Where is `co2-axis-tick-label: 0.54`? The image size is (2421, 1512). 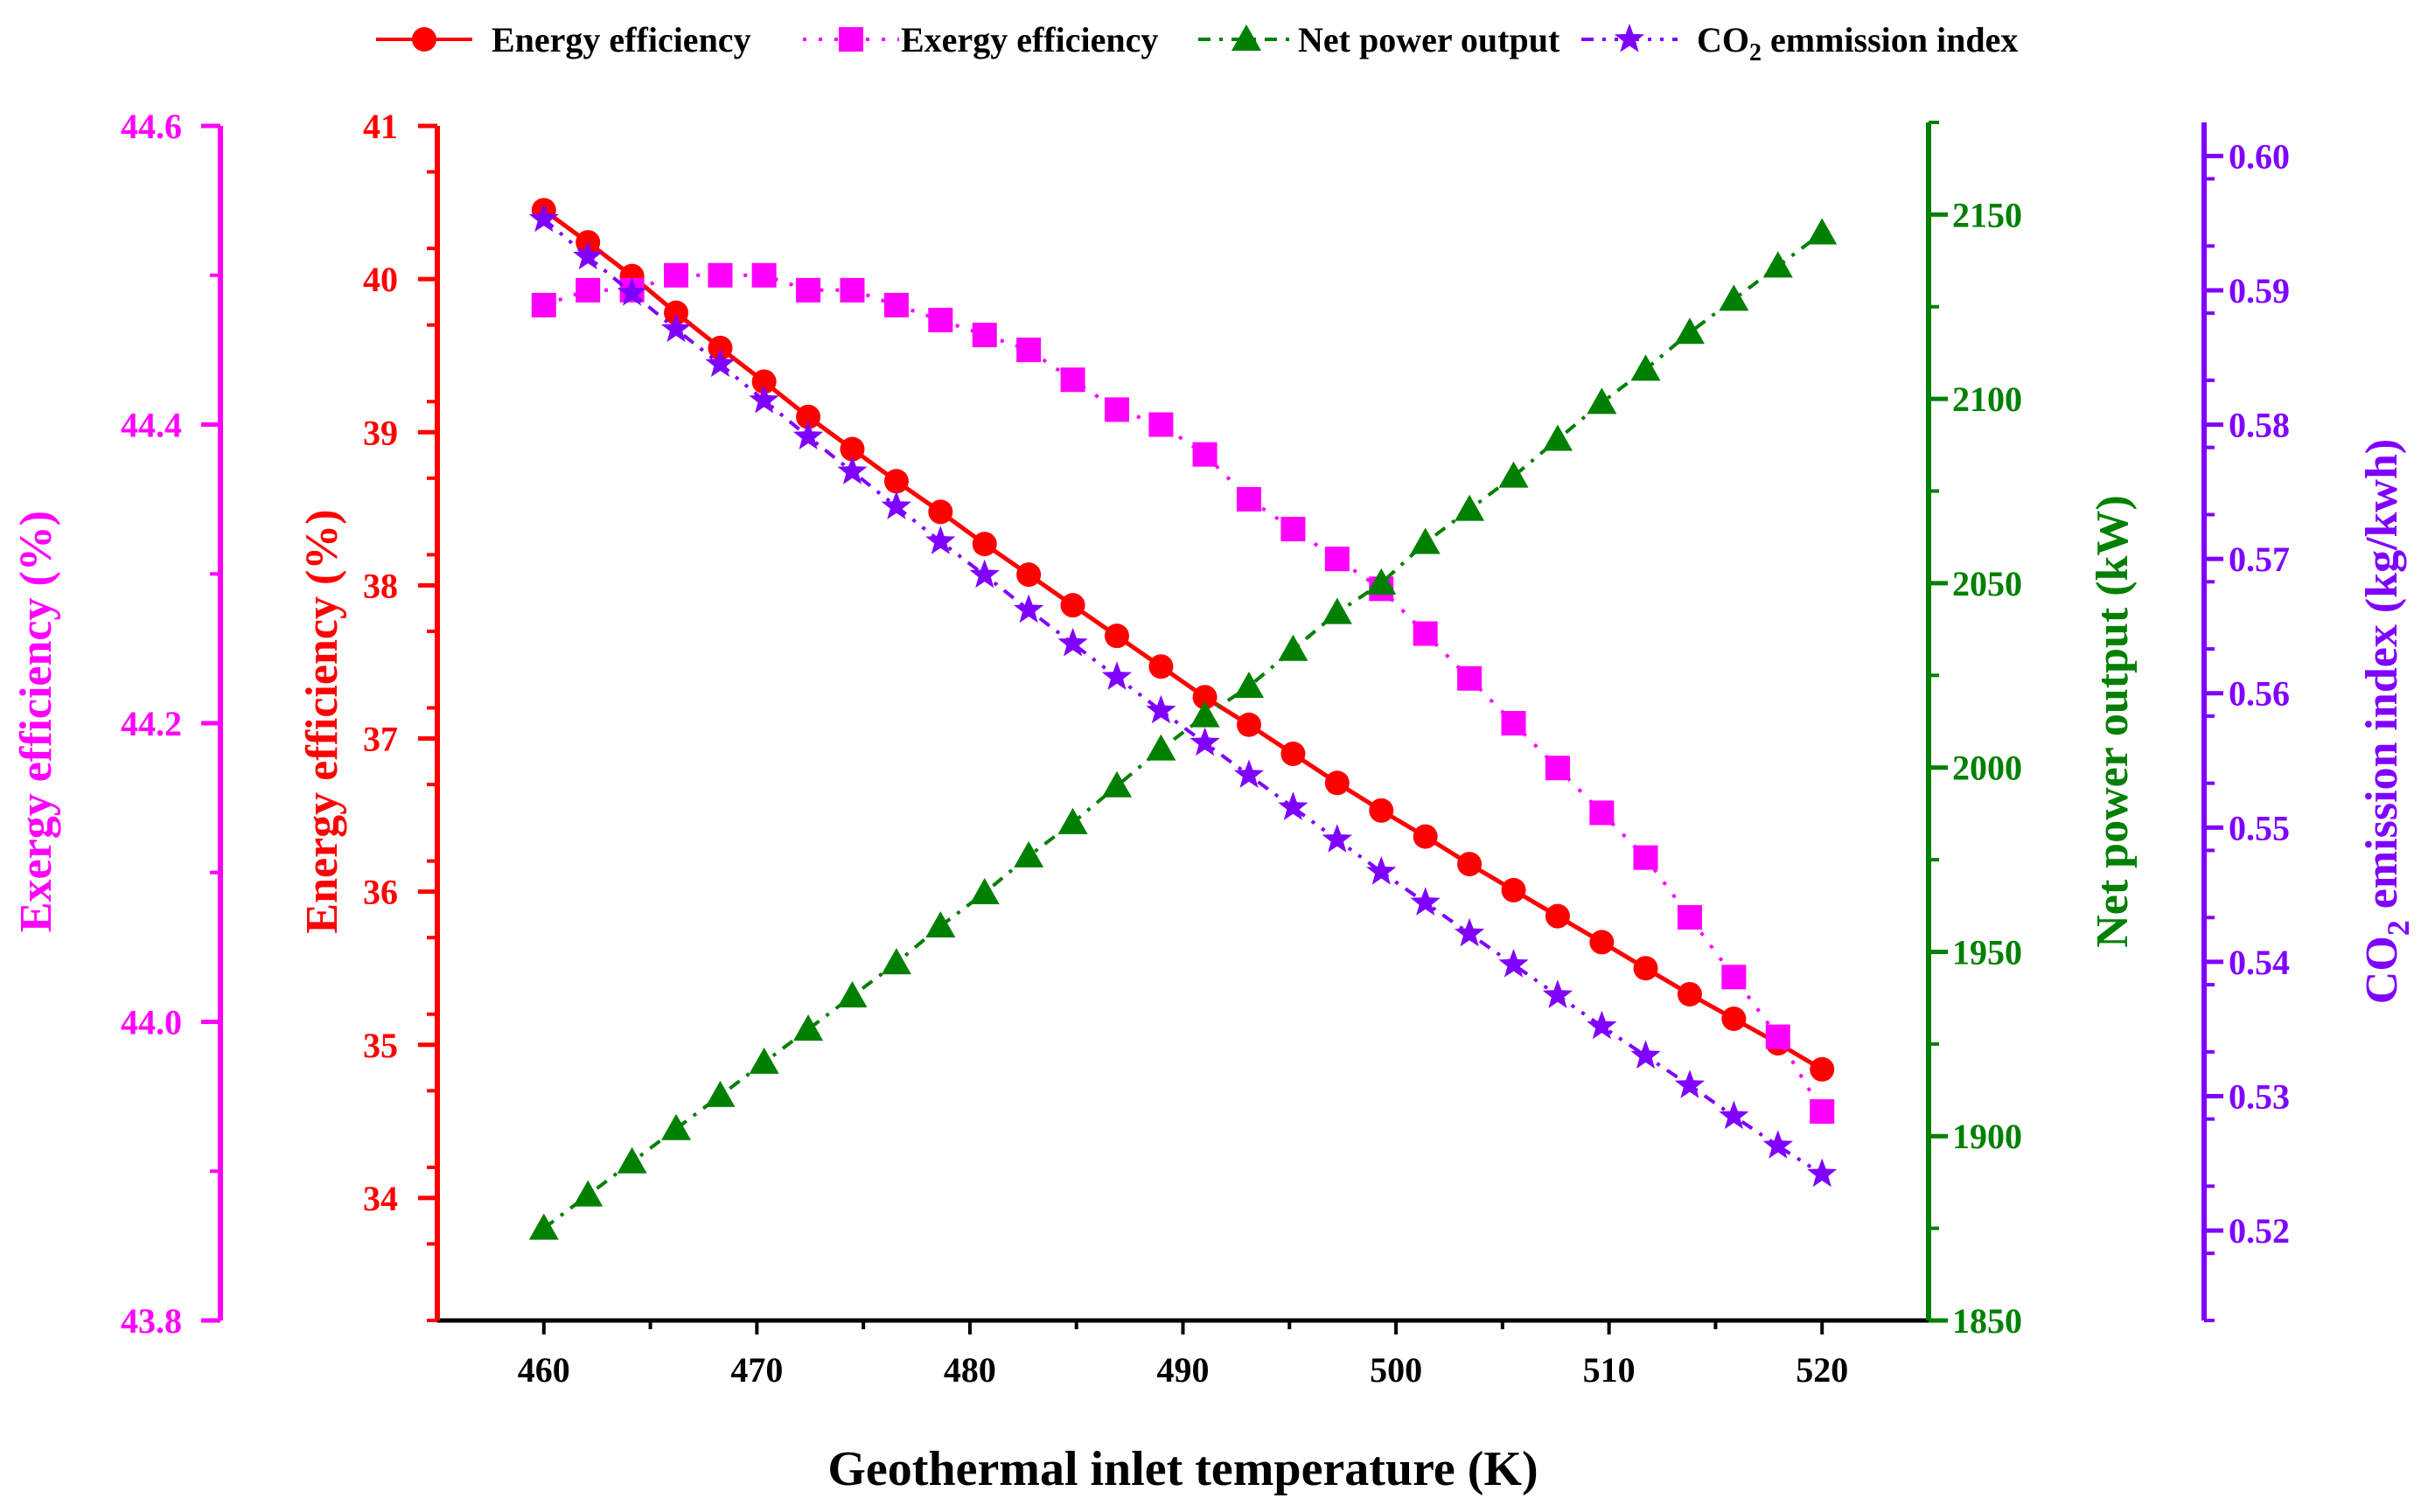
co2-axis-tick-label: 0.54 is located at coordinates (2259, 963).